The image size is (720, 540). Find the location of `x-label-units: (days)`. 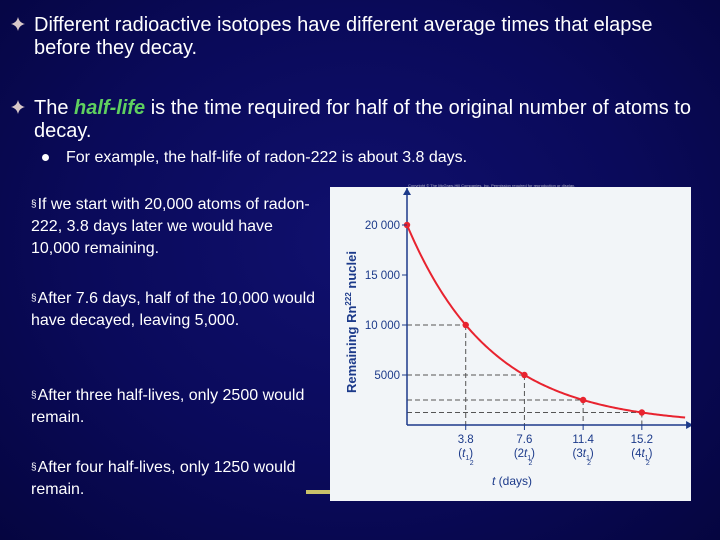

x-label-units: (days) is located at coordinates (513, 481).